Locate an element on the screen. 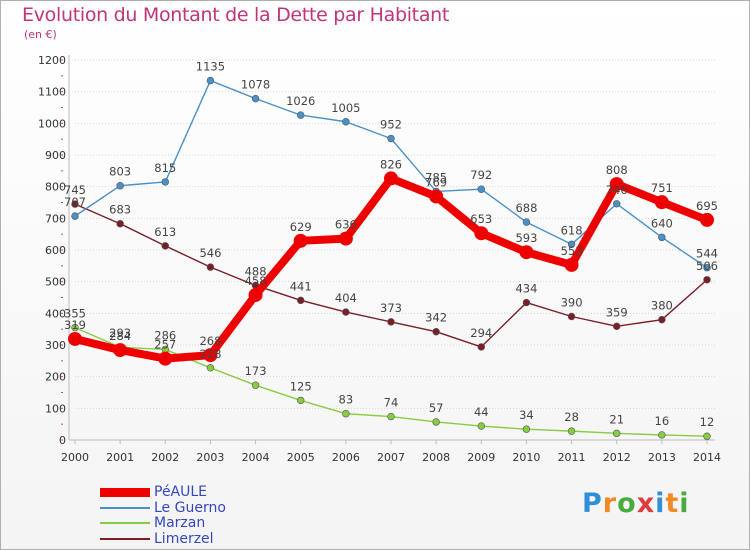 This screenshot has height=550, width=750. legend-item: Marzan is located at coordinates (152, 523).